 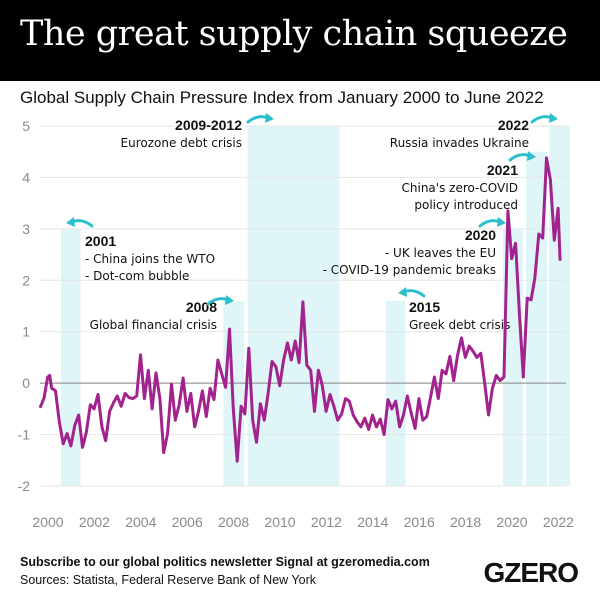 What do you see at coordinates (208, 125) in the screenshot?
I see `annotation-year-2009-2012: 2009-2012` at bounding box center [208, 125].